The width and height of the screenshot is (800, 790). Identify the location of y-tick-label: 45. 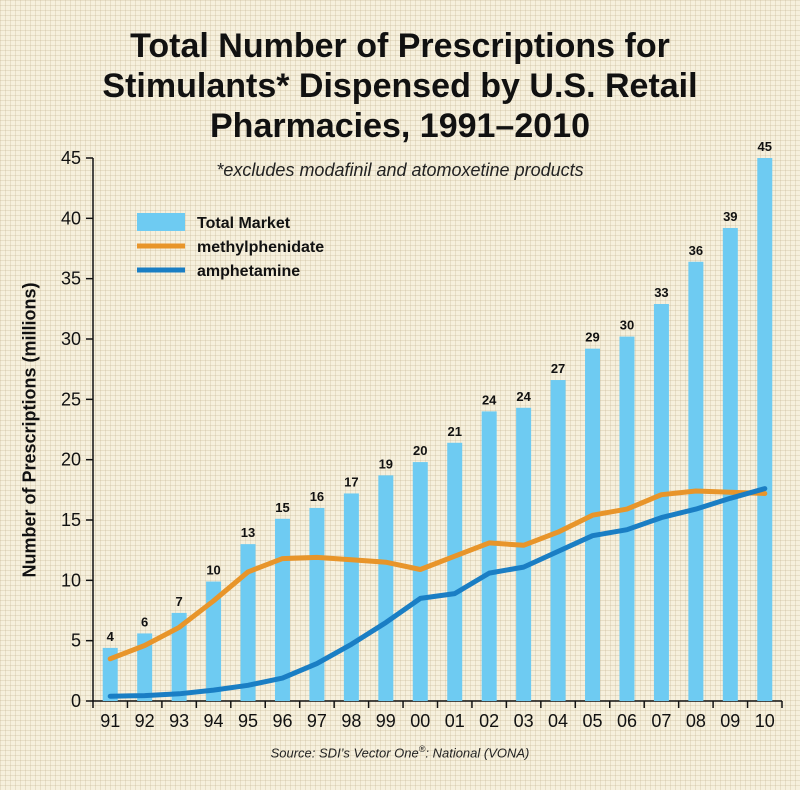
(71, 158).